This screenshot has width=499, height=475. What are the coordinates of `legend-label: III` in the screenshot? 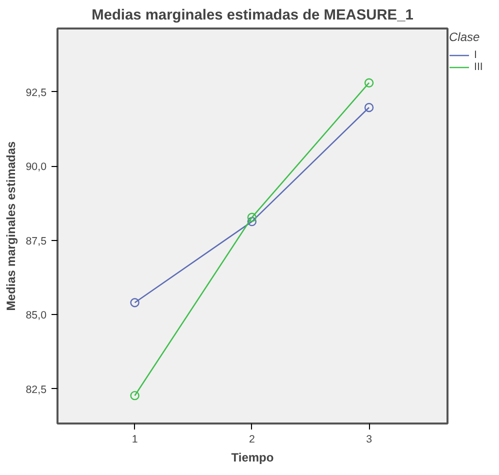 It's located at (479, 67).